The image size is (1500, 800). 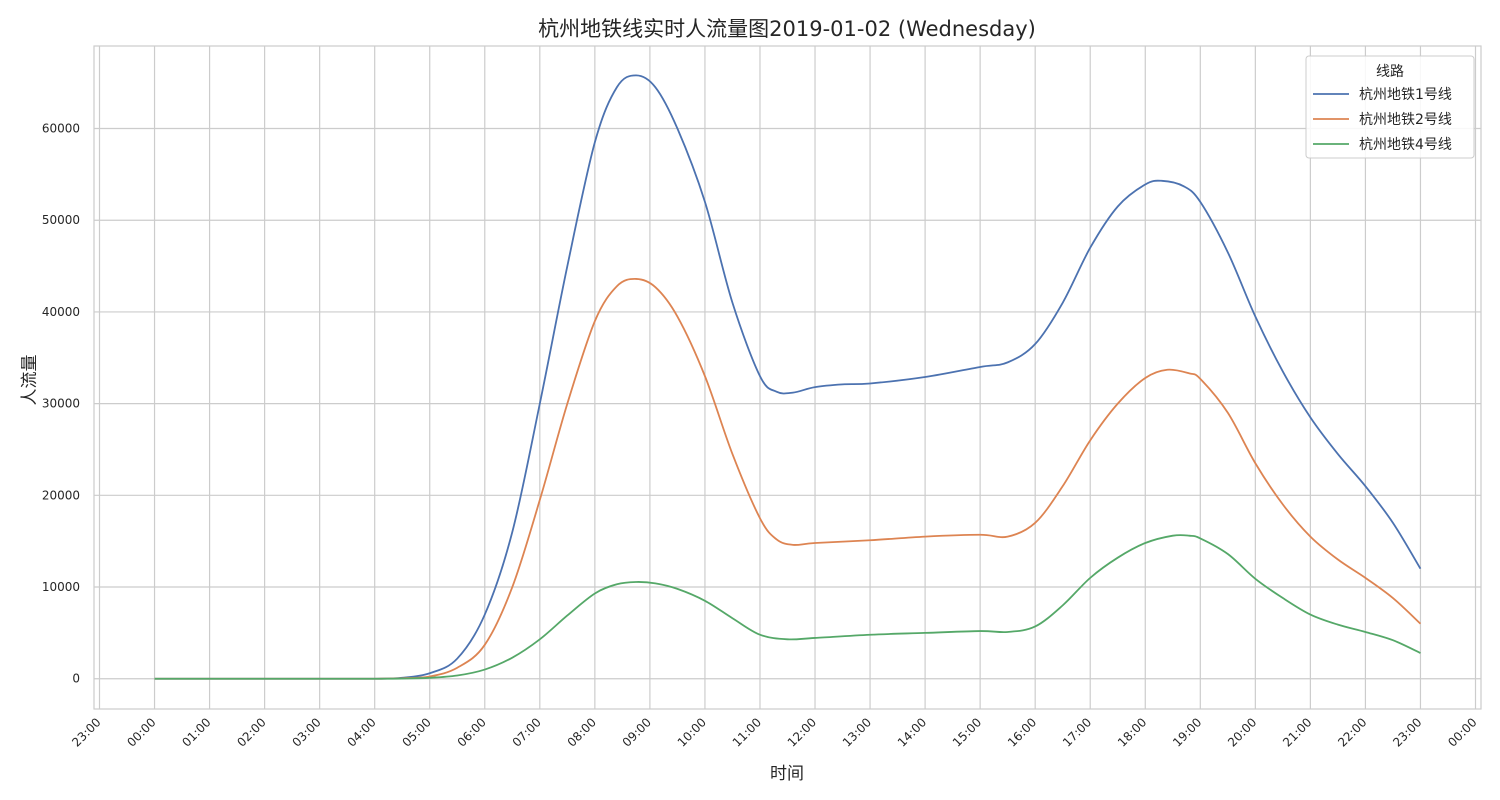 I want to click on x-axis-label: 时间, so click(x=787, y=774).